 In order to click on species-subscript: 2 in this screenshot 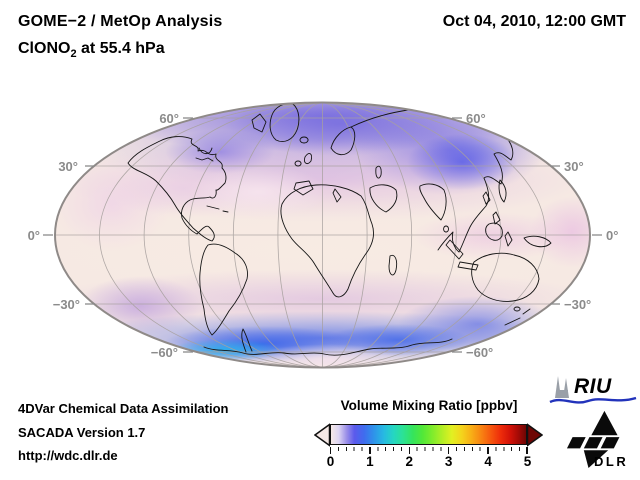, I will do `click(73, 54)`.